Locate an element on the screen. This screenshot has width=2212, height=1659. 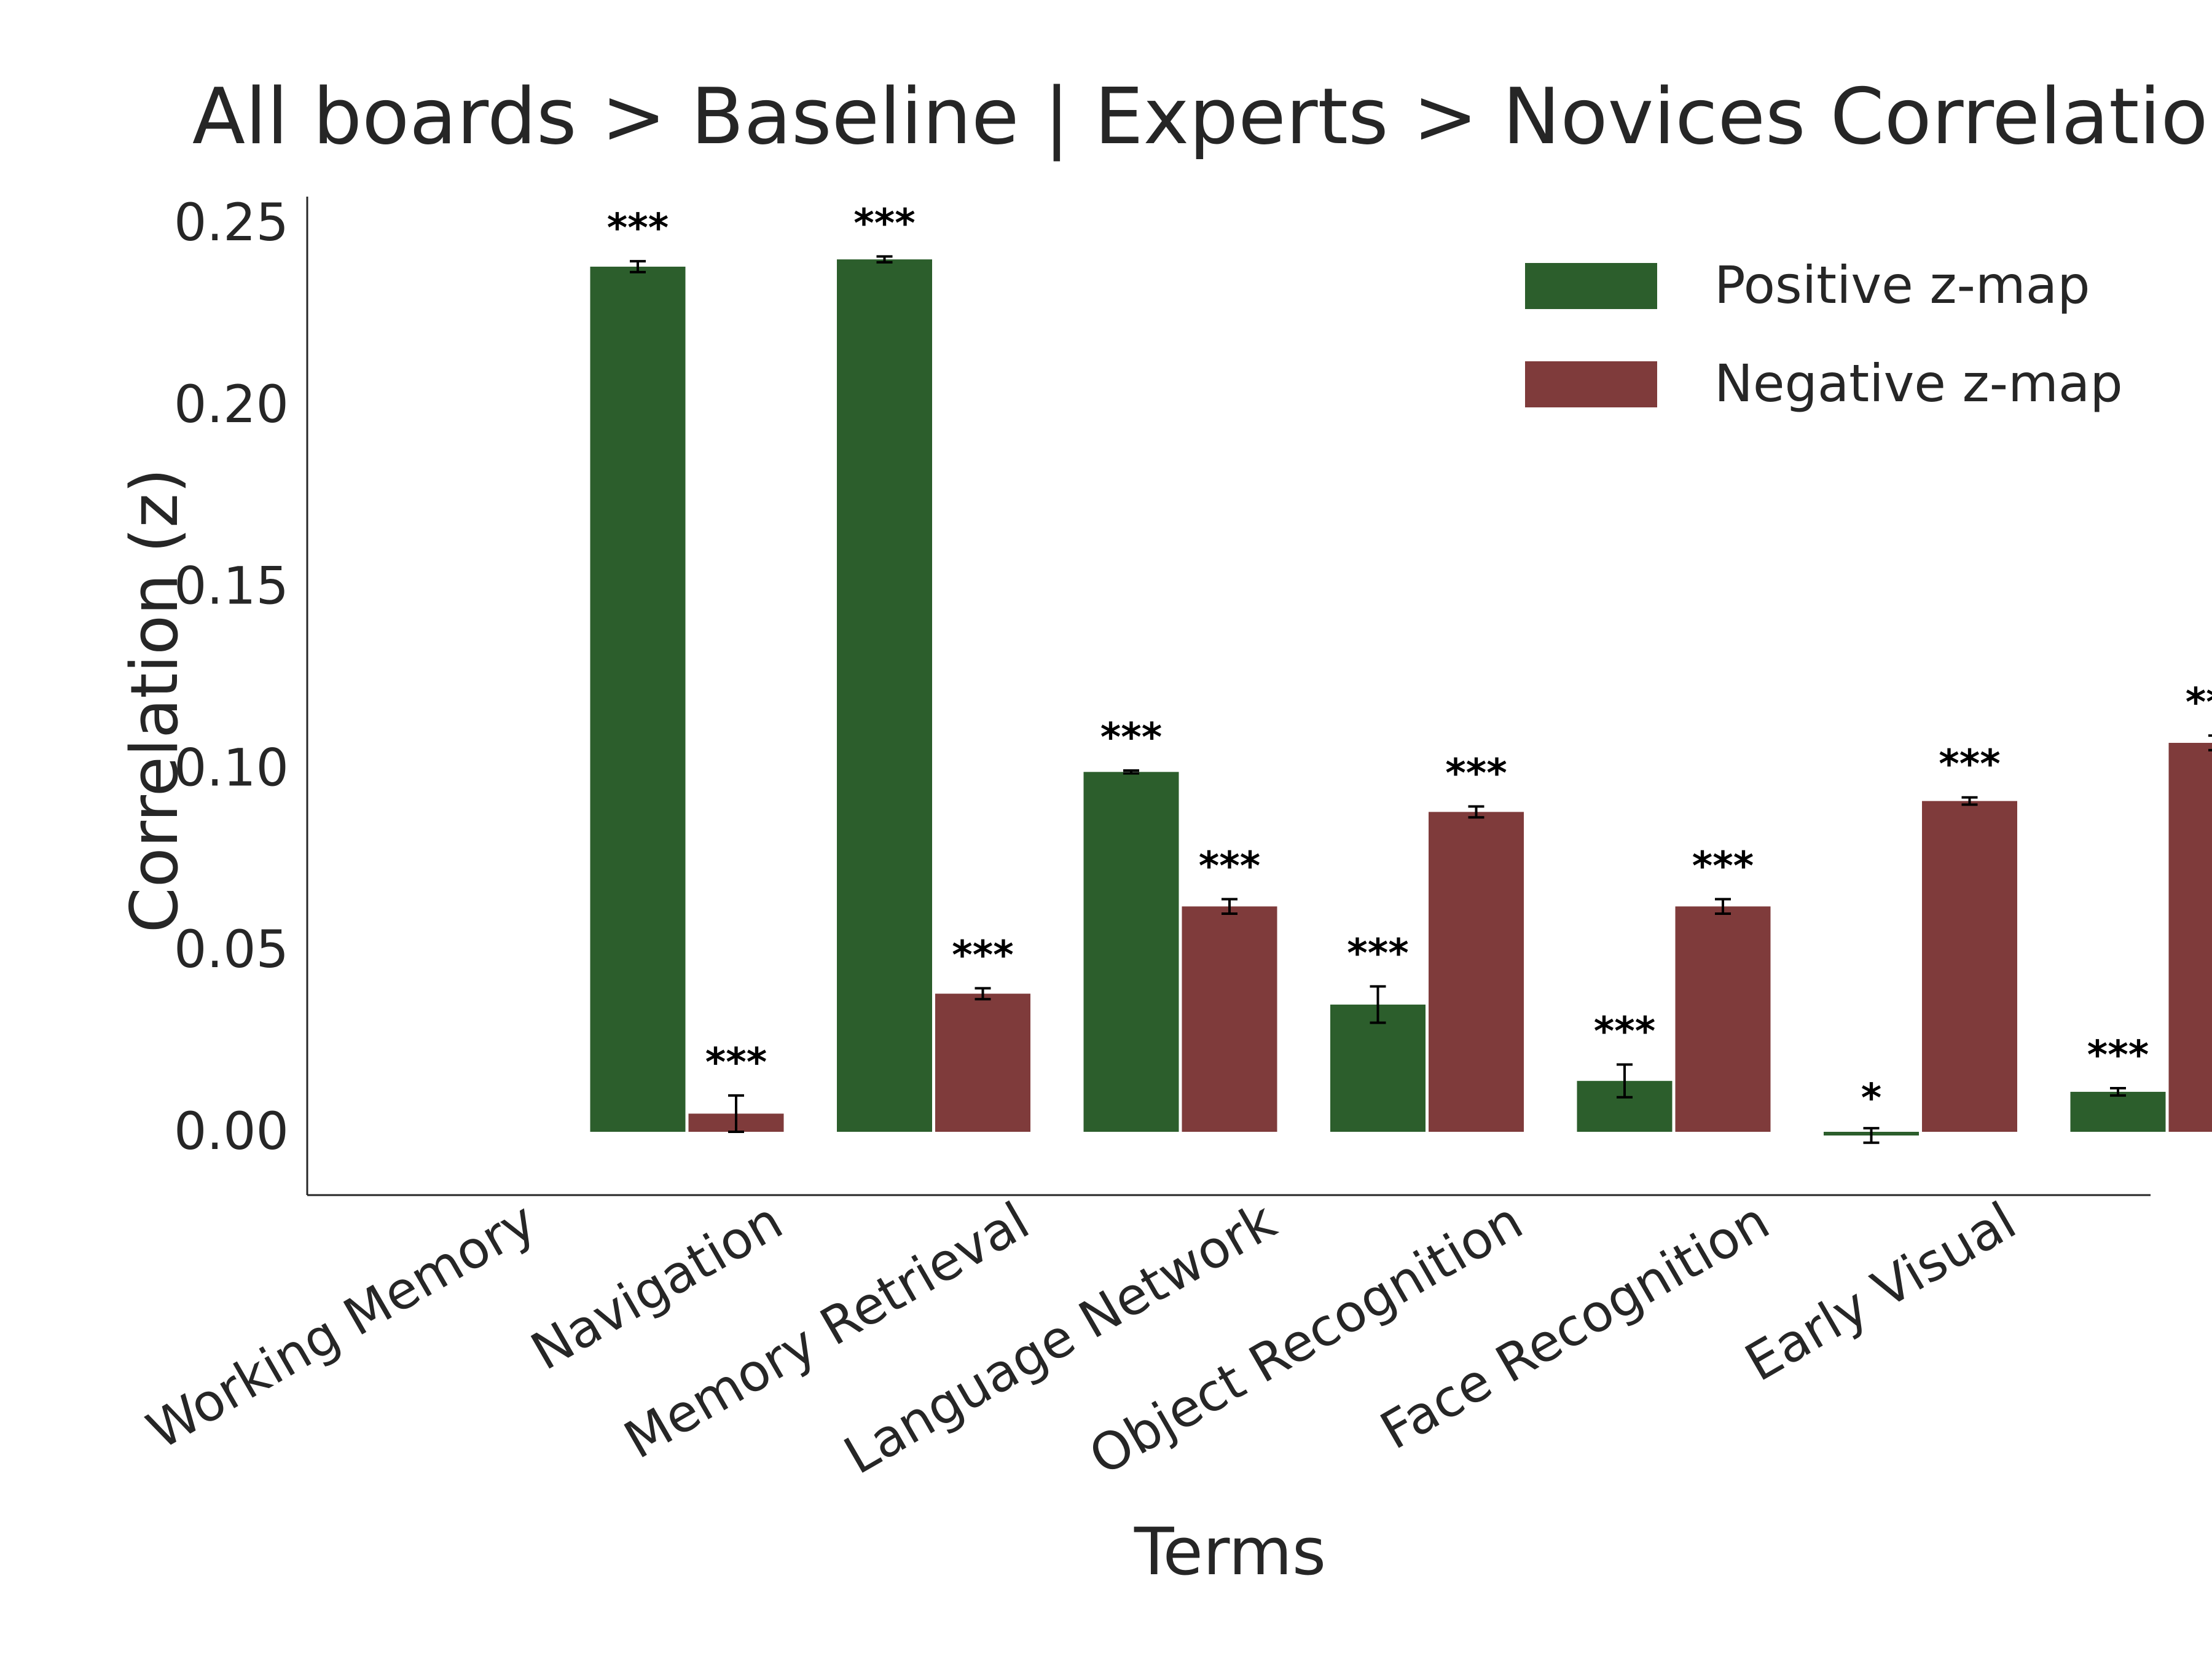
x-axis-label: Terms is located at coordinates (1230, 1552).